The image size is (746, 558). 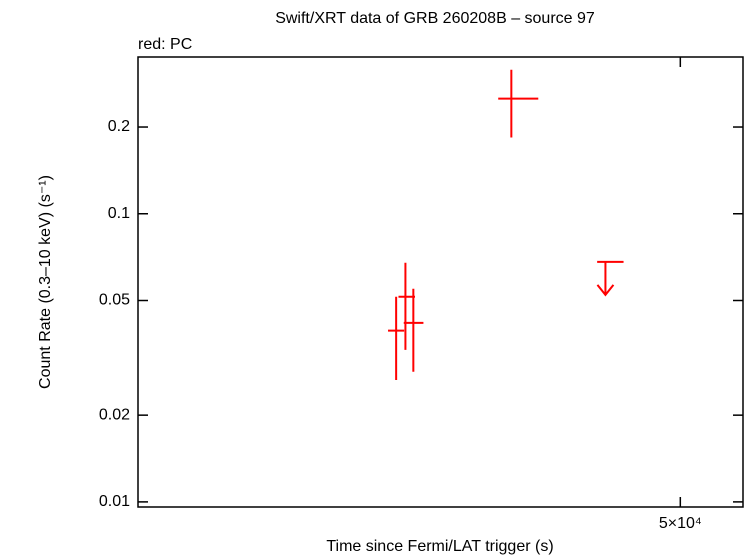 What do you see at coordinates (114, 501) in the screenshot?
I see `y-tick-label: 0.01` at bounding box center [114, 501].